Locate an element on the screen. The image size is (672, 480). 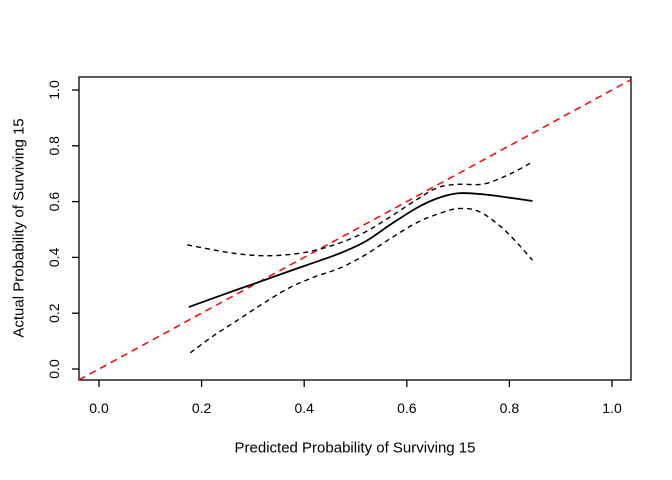
x-axis-label: Predicted Probability of Surviving 15 is located at coordinates (355, 448).